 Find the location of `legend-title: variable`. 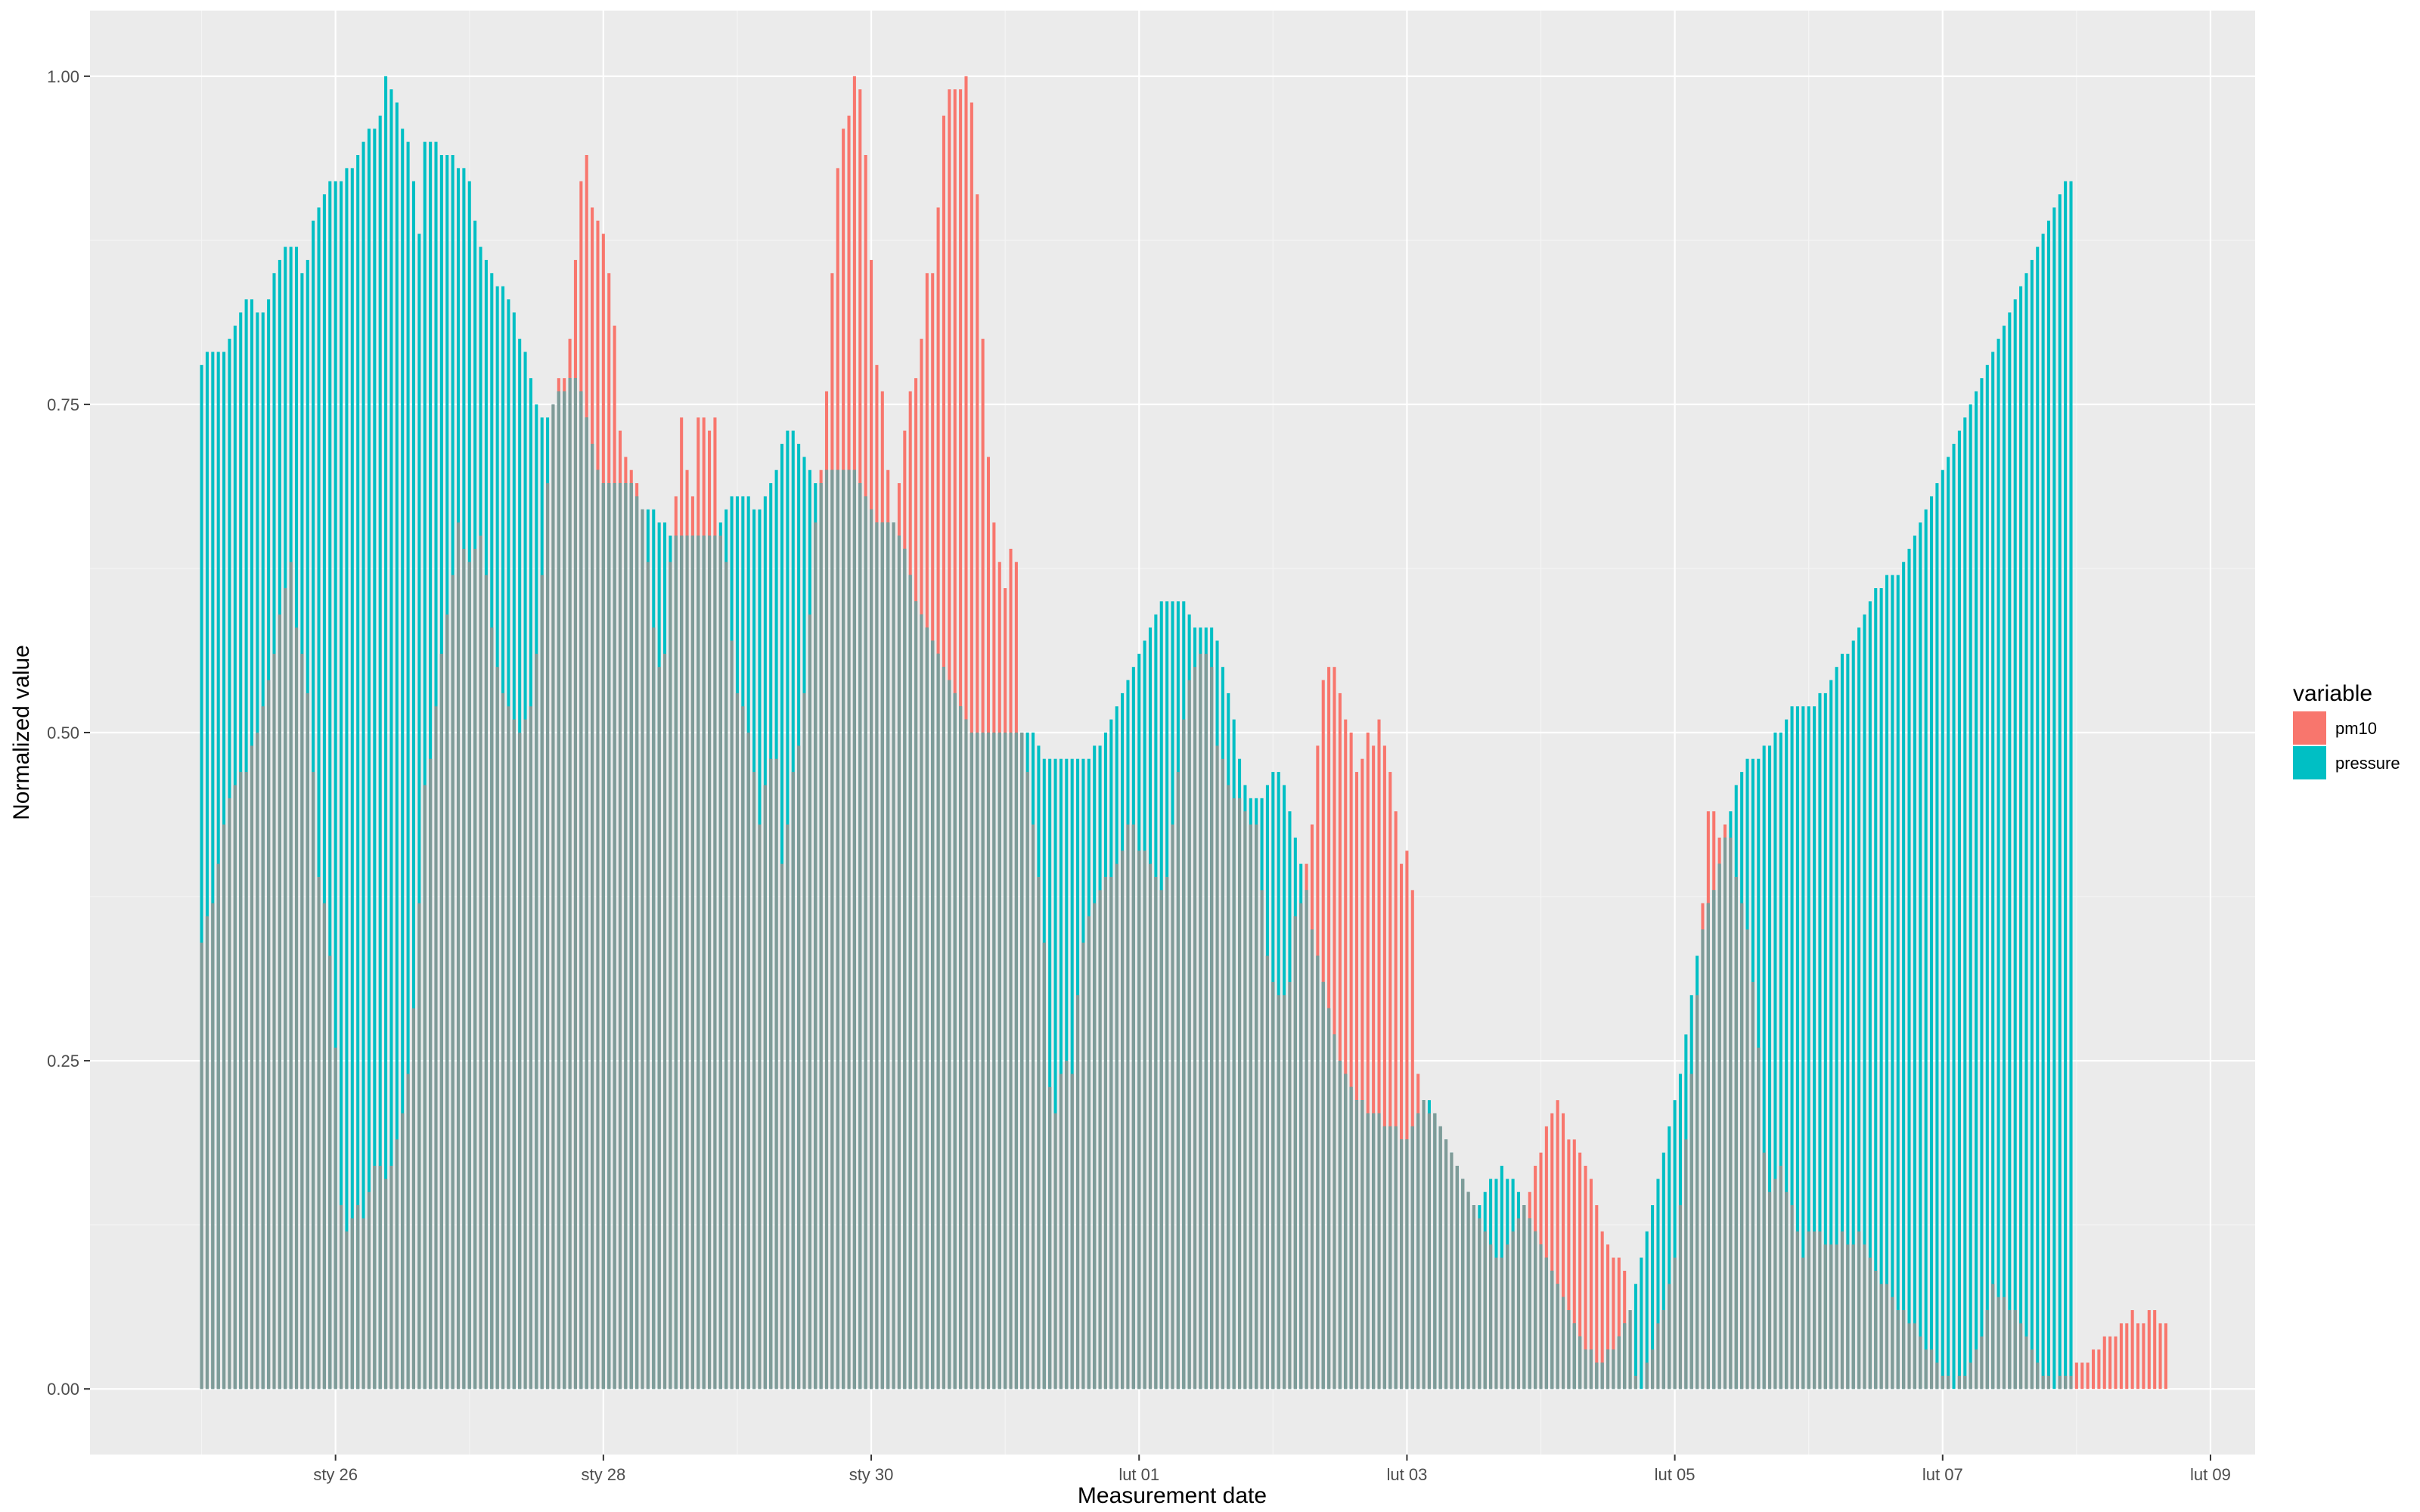

legend-title: variable is located at coordinates (2332, 693).